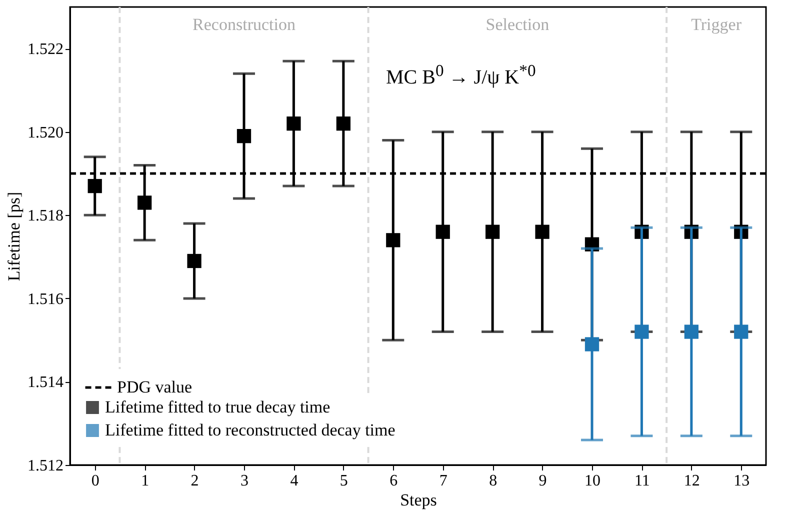 The image size is (799, 525). Describe the element at coordinates (592, 481) in the screenshot. I see `x-tick-label: 10` at that location.